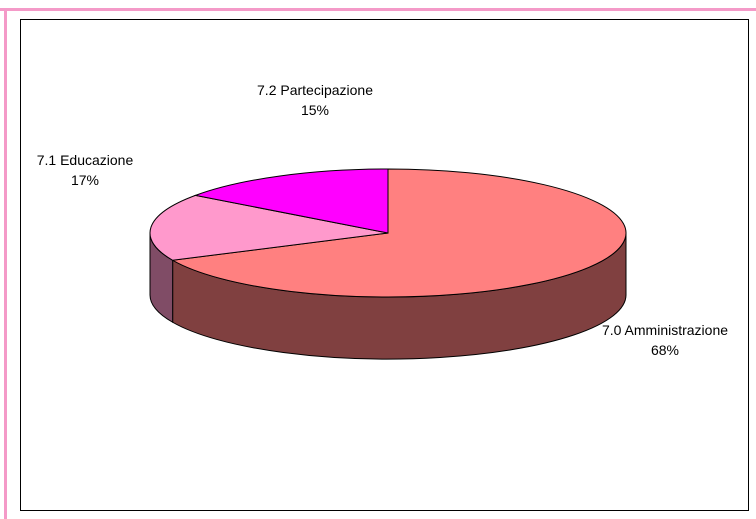 Image resolution: width=756 pixels, height=519 pixels. I want to click on category-label: 7.2 Partecipazione, so click(315, 90).